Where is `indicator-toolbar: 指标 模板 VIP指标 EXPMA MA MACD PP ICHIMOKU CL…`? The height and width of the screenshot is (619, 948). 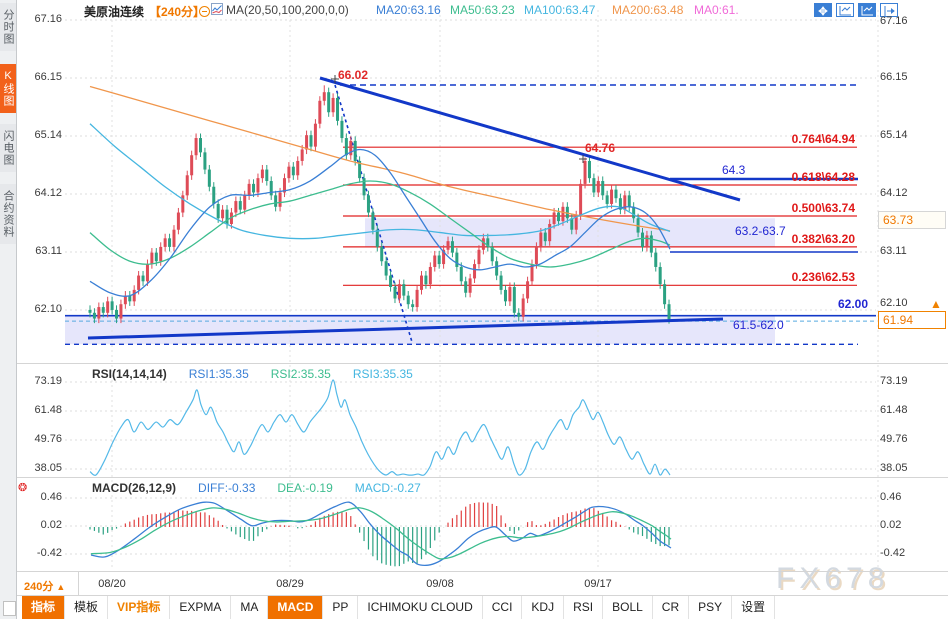
indicator-toolbar: 指标 模板 VIP指标 EXPMA MA MACD PP ICHIMOKU CL… is located at coordinates (482, 607).